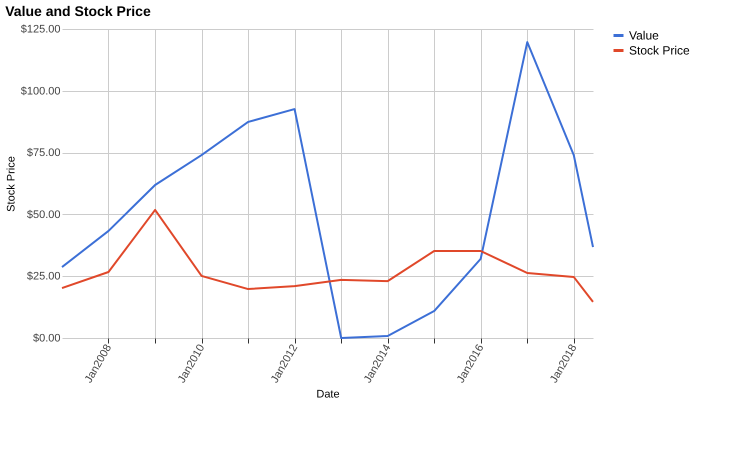 This screenshot has width=753, height=469. What do you see at coordinates (43, 214) in the screenshot?
I see `y-tick-label: $50.00` at bounding box center [43, 214].